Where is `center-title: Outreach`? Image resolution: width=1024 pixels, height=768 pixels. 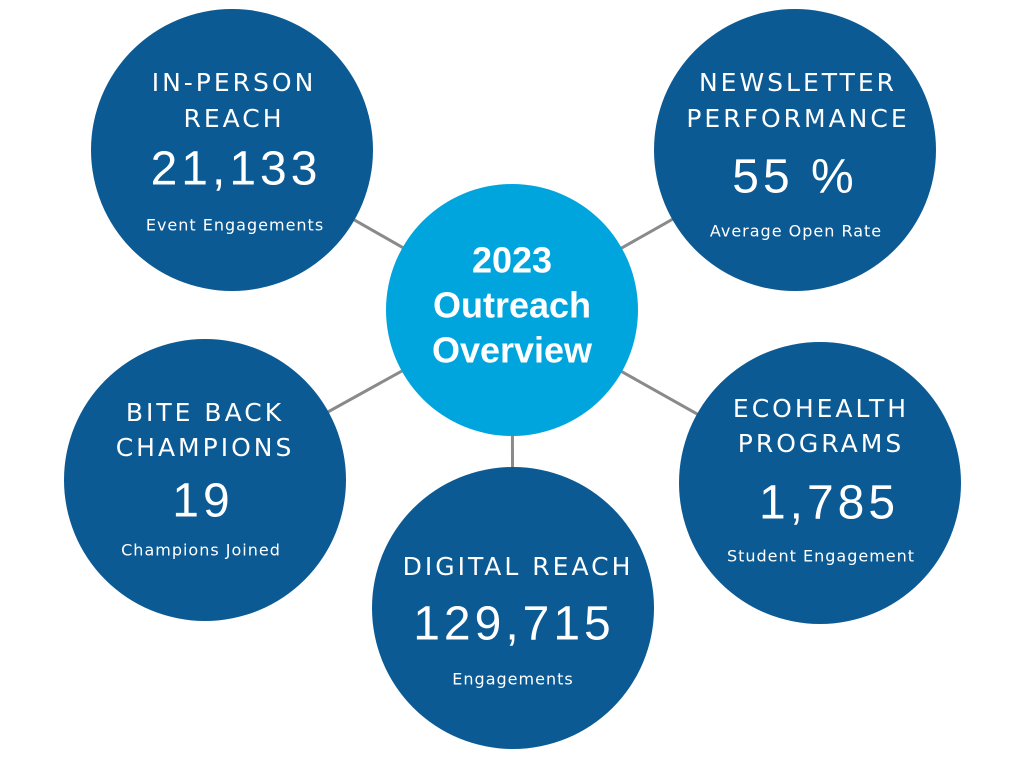
center-title: Outreach is located at coordinates (512, 305).